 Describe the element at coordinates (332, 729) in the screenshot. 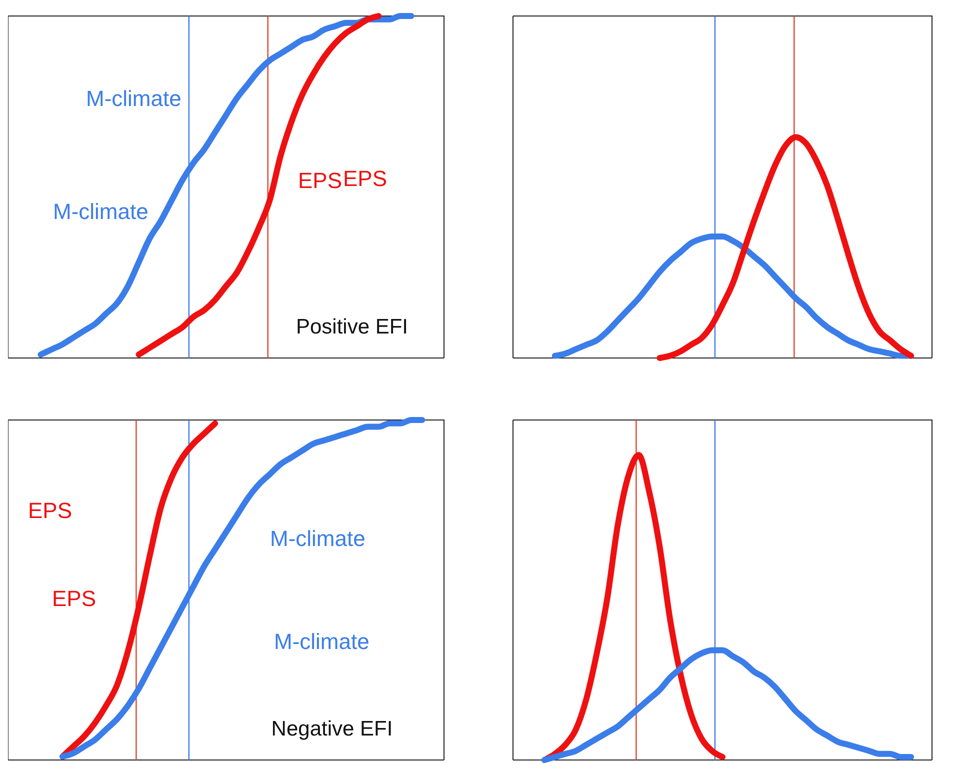

I see `annotation: Negative EFI` at that location.